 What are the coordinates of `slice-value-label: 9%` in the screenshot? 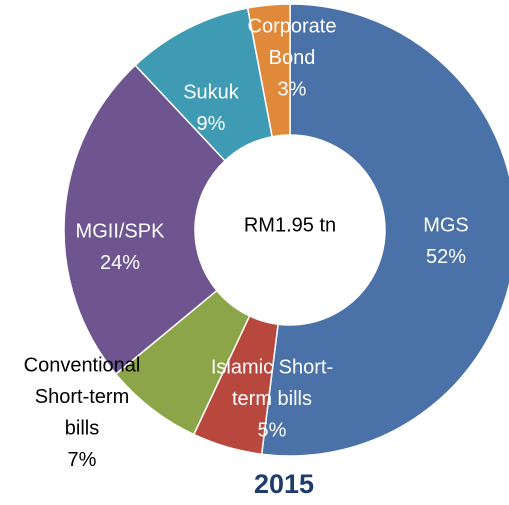 It's located at (211, 124).